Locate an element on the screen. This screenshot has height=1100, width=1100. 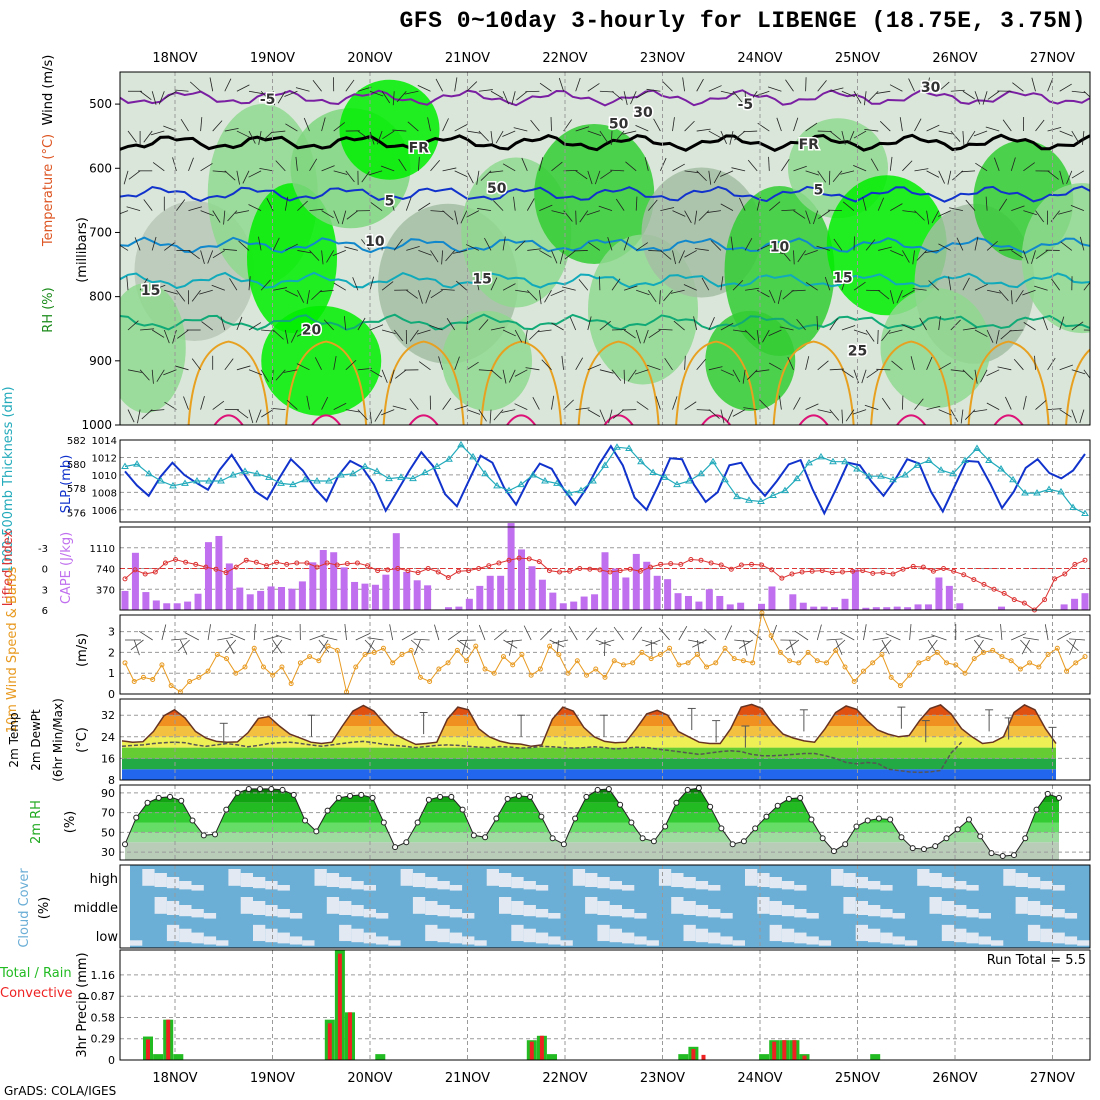
rh-shade is located at coordinates (1055, 258).